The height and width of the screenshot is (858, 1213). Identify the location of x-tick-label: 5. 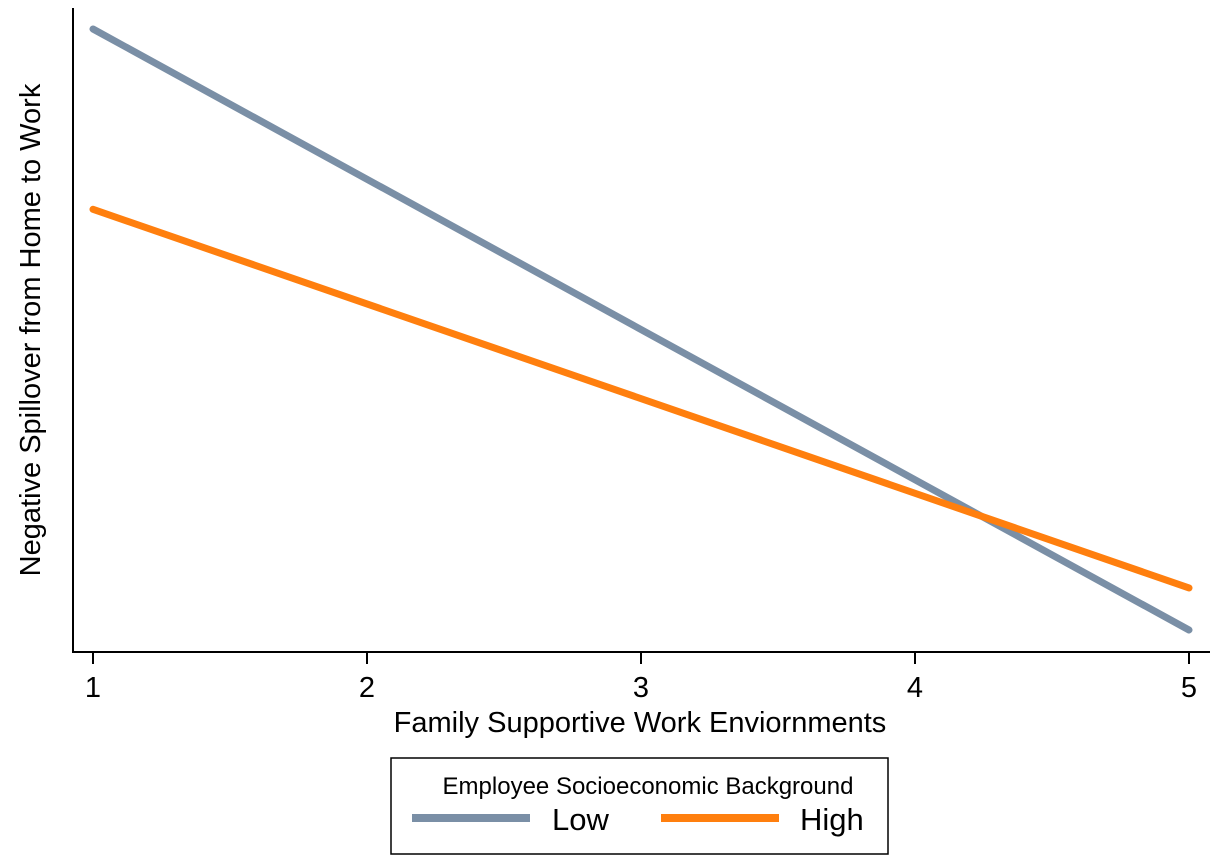
(1189, 688).